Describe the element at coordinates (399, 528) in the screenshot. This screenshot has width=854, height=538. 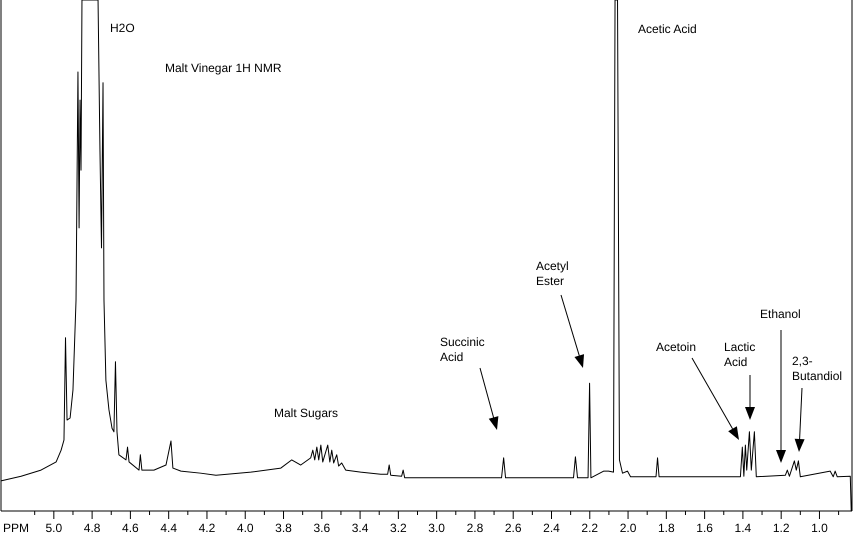
I see `x-tick-label: 3.2` at that location.